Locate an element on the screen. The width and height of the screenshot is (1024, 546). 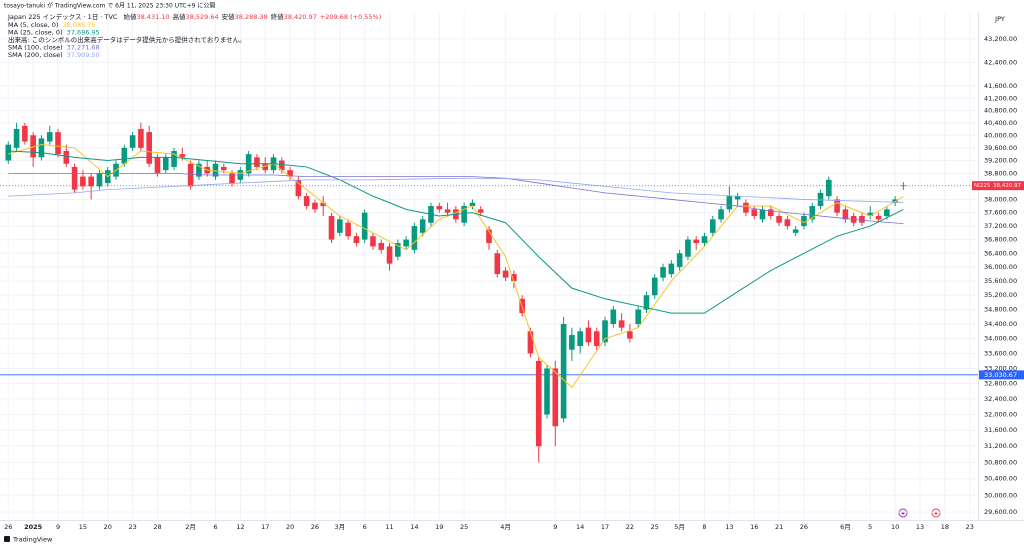
legend-item: MA (25, close, 0) 37,696.95 is located at coordinates (54, 33).